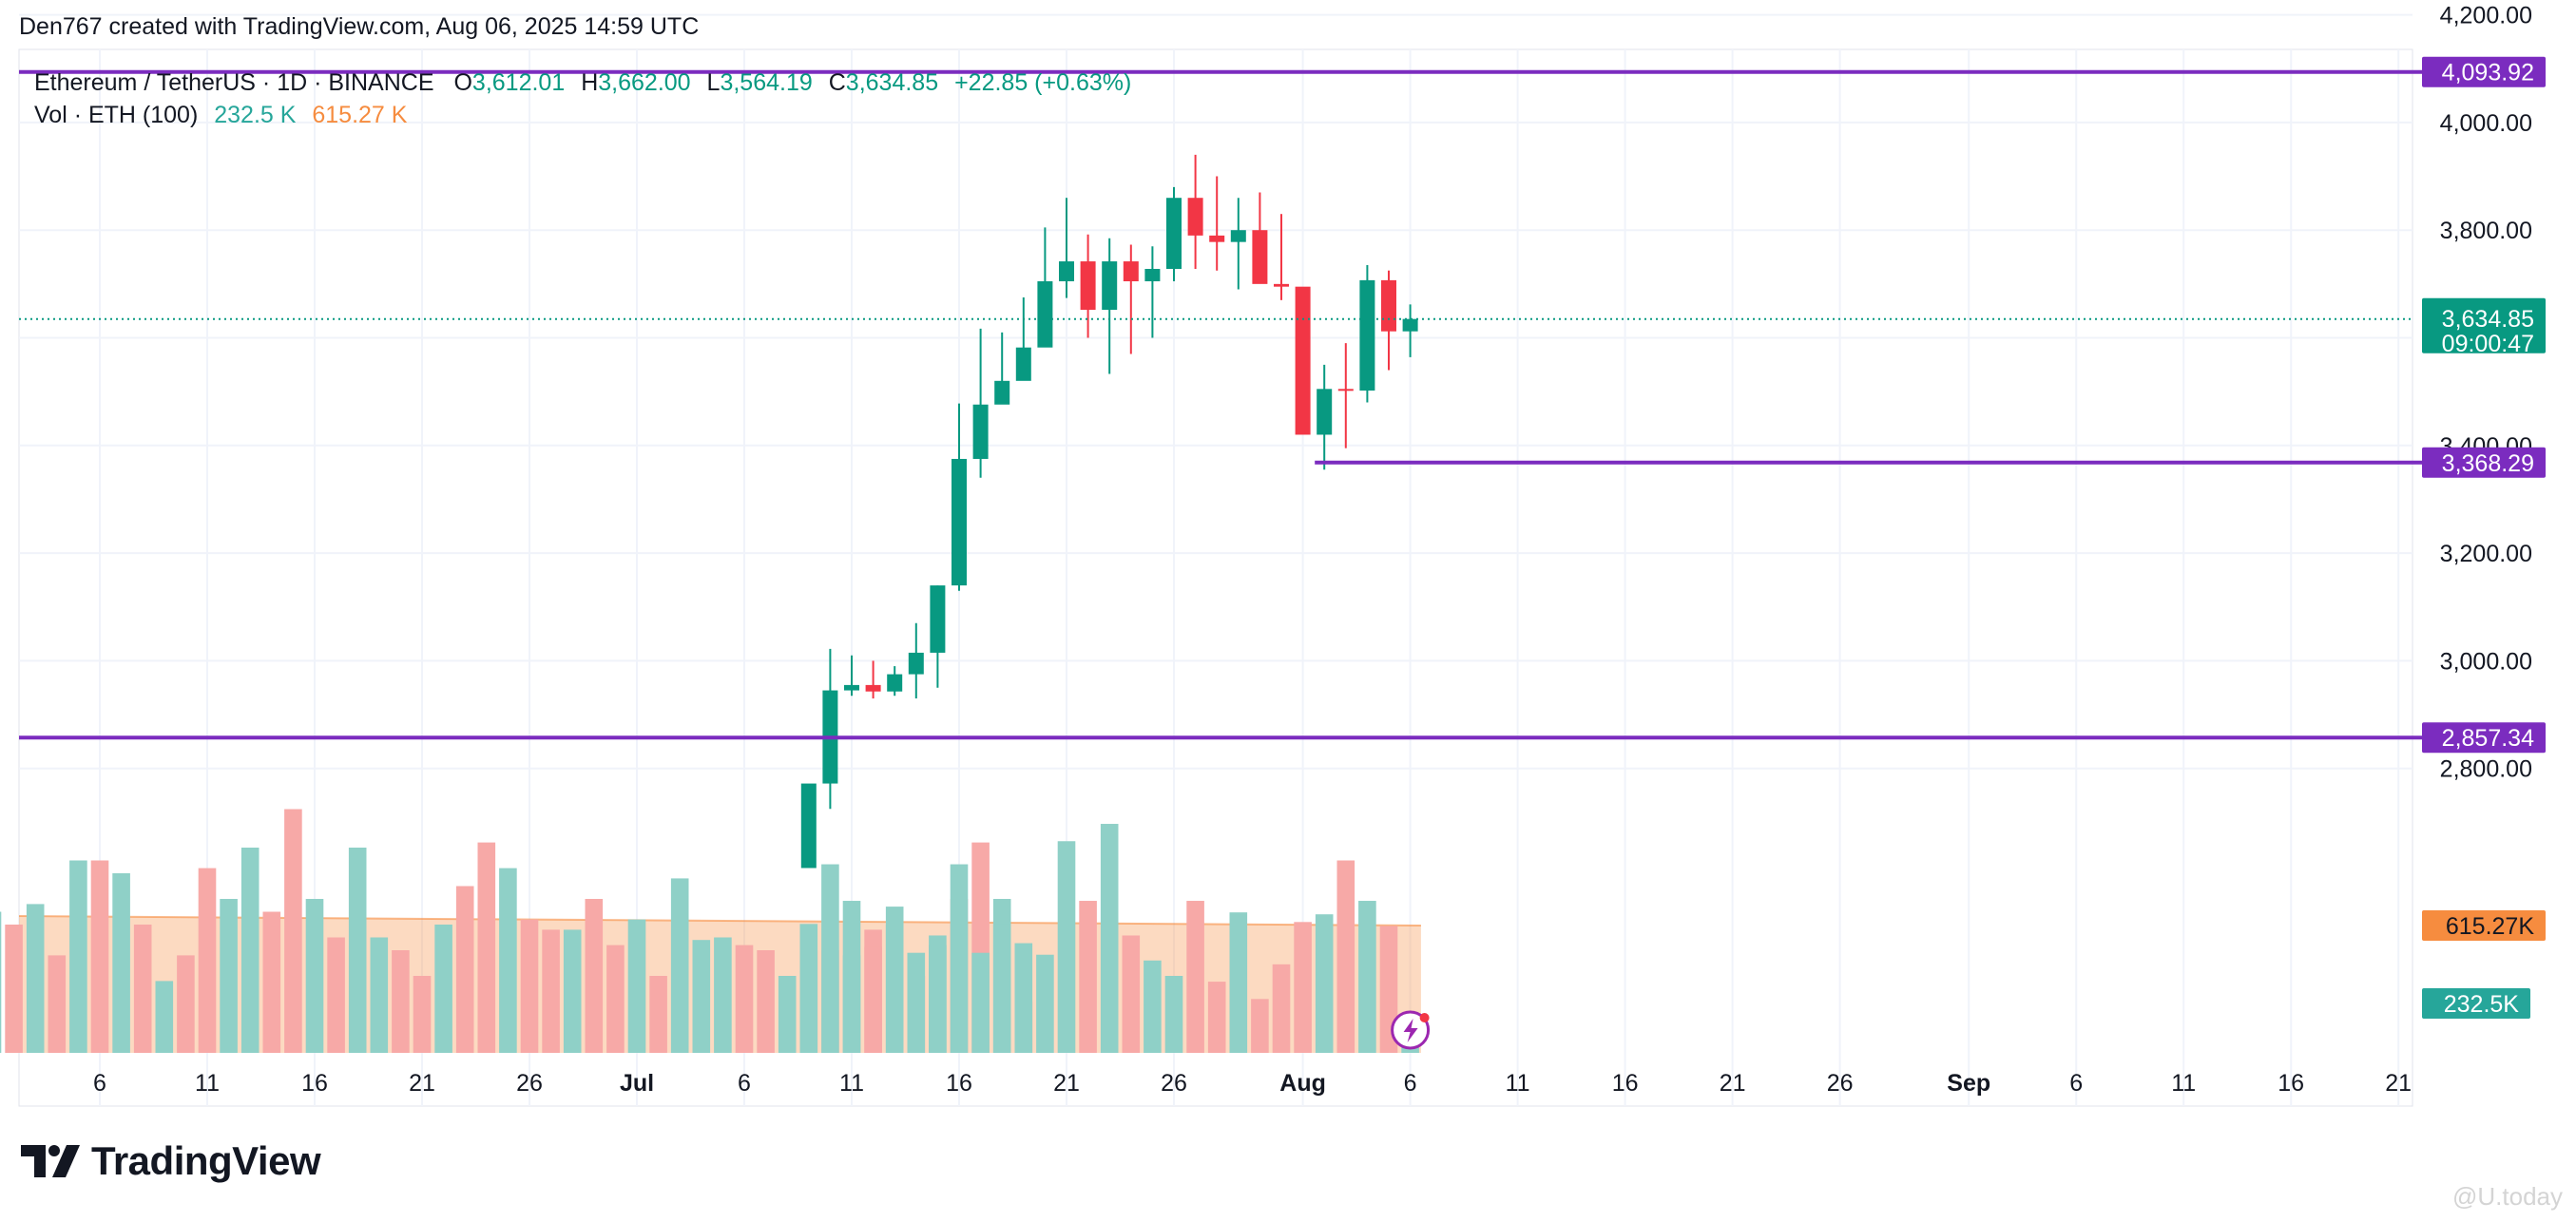 The image size is (2576, 1222). What do you see at coordinates (745, 1083) in the screenshot?
I see `time-tick-label: 6` at bounding box center [745, 1083].